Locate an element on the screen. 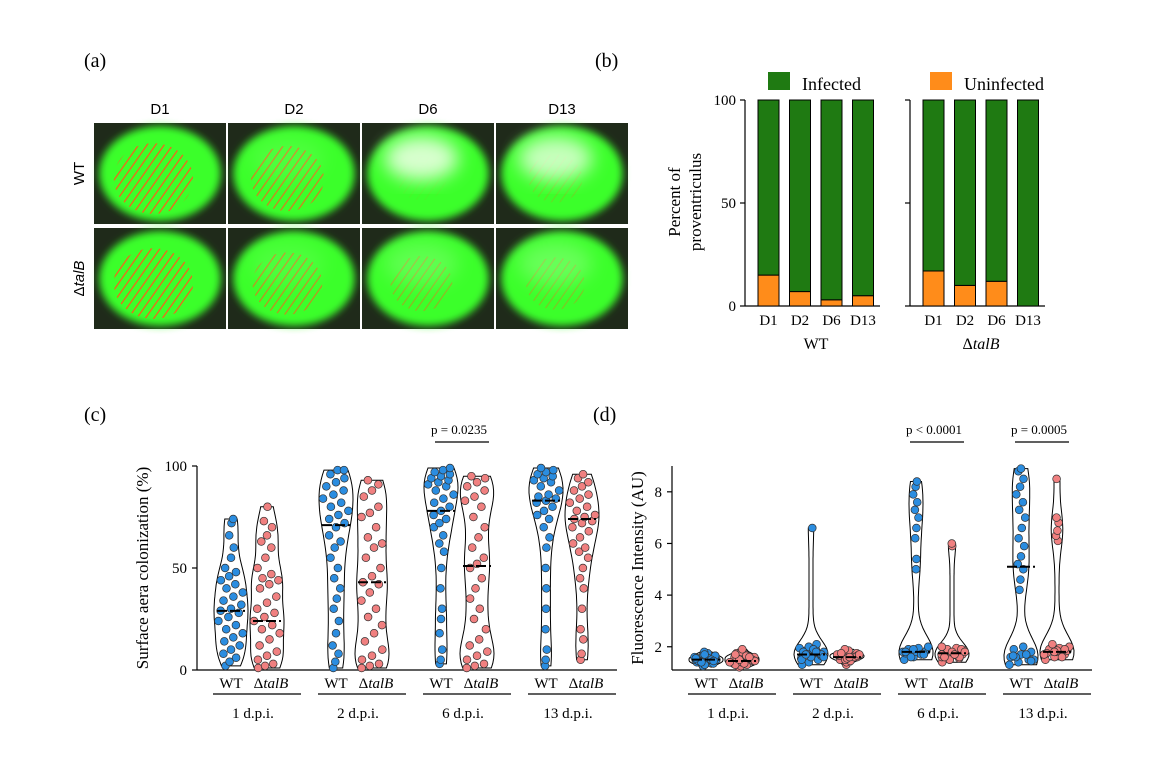  y-tick-label: 100 is located at coordinates (176, 467).